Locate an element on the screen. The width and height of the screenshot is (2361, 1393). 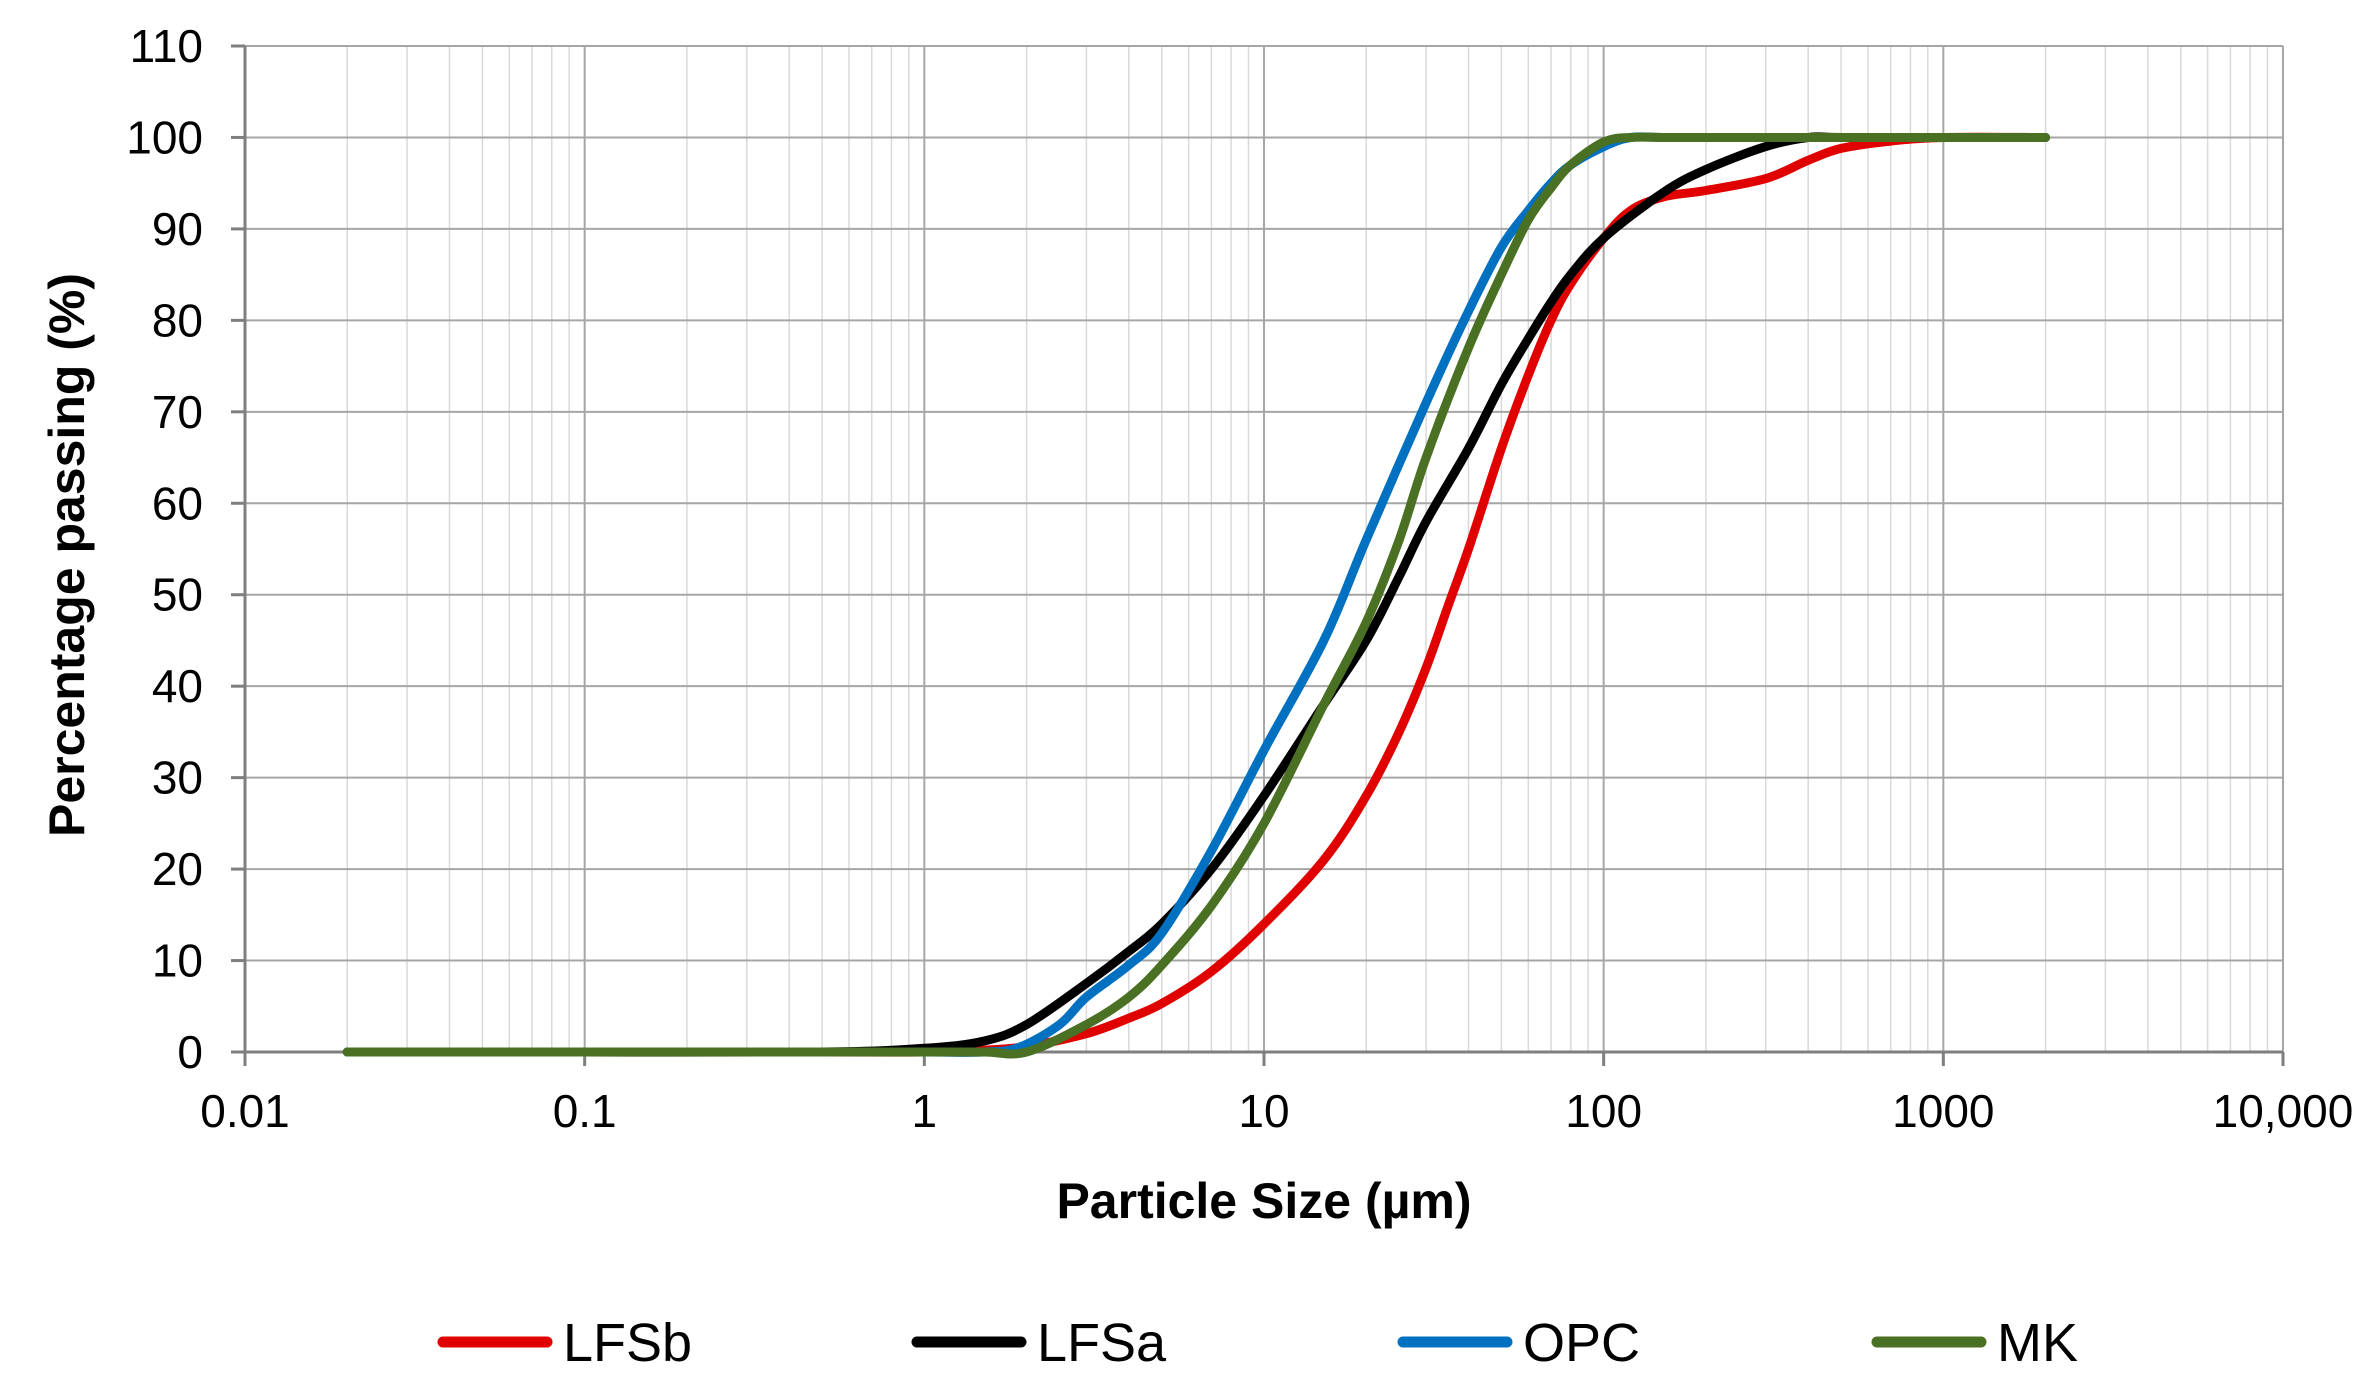
y-tick-label: 30 is located at coordinates (177, 778).